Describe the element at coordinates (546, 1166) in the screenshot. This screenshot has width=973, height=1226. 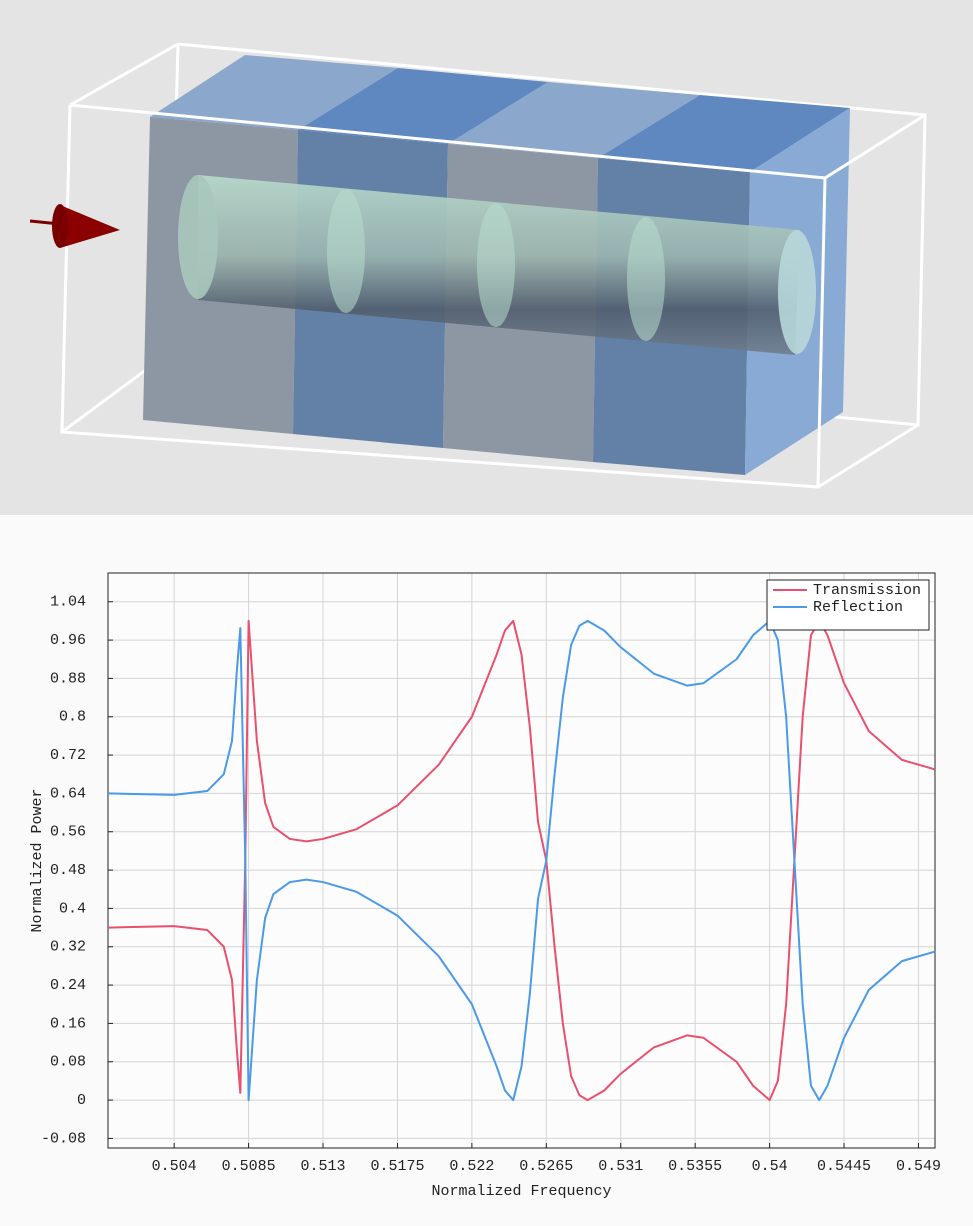
I see `x-tick-label: 0.5265` at that location.